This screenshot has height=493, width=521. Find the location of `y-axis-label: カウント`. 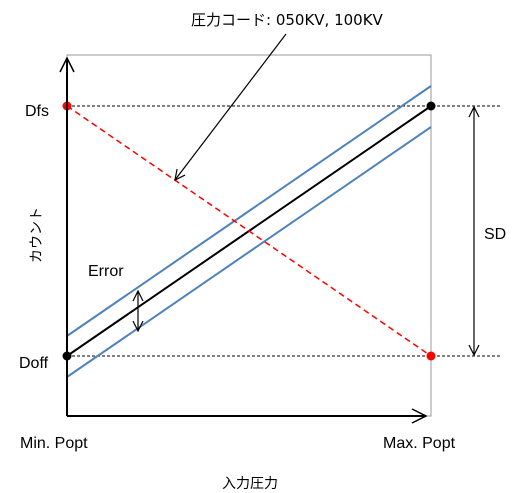

y-axis-label: カウント is located at coordinates (37, 235).